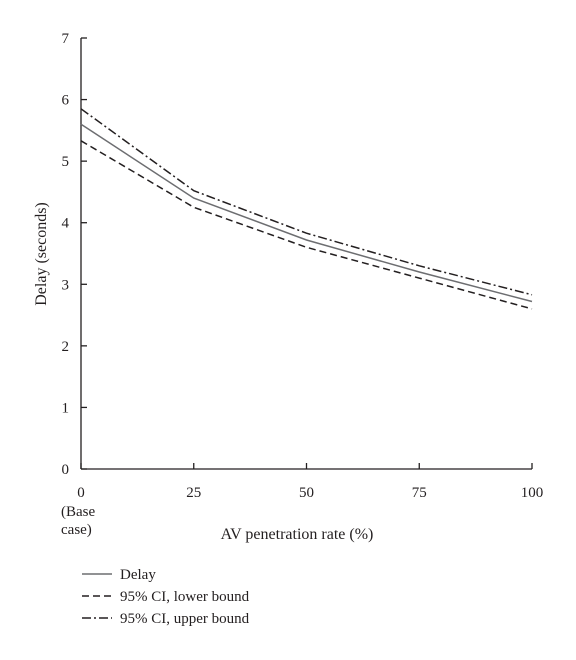 This screenshot has height=660, width=576. I want to click on y-tick-label: 6, so click(66, 101).